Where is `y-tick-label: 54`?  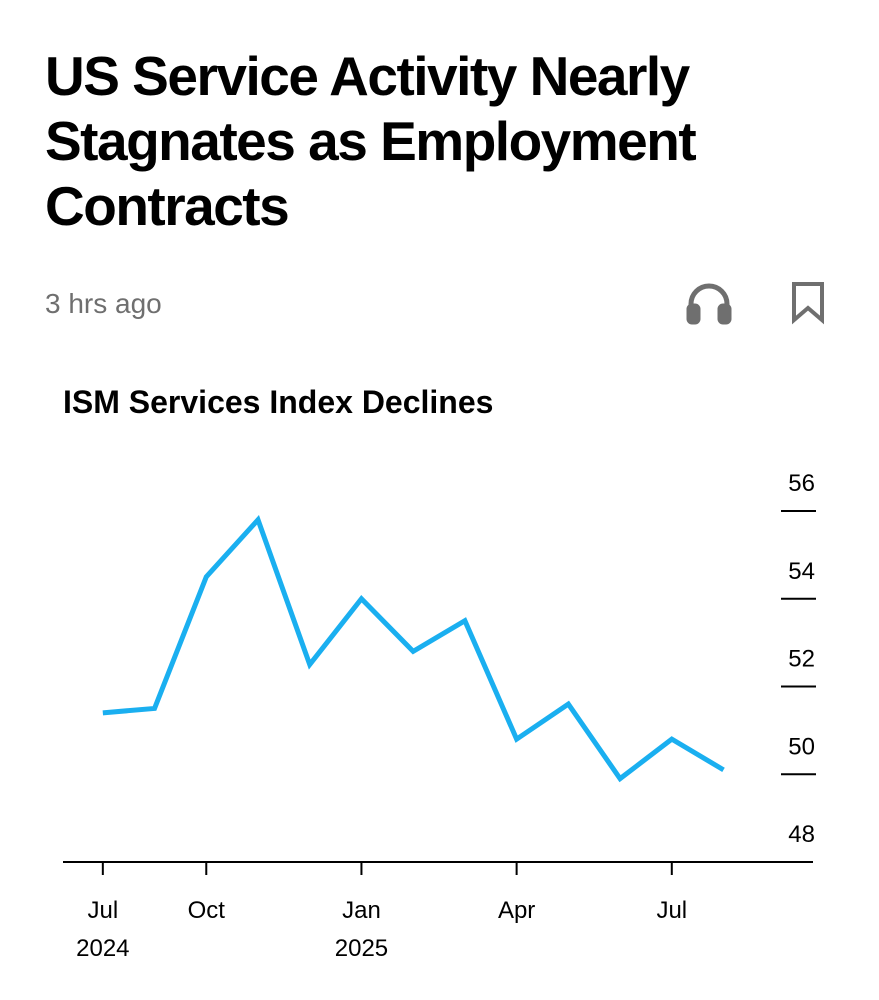
y-tick-label: 54 is located at coordinates (801, 571).